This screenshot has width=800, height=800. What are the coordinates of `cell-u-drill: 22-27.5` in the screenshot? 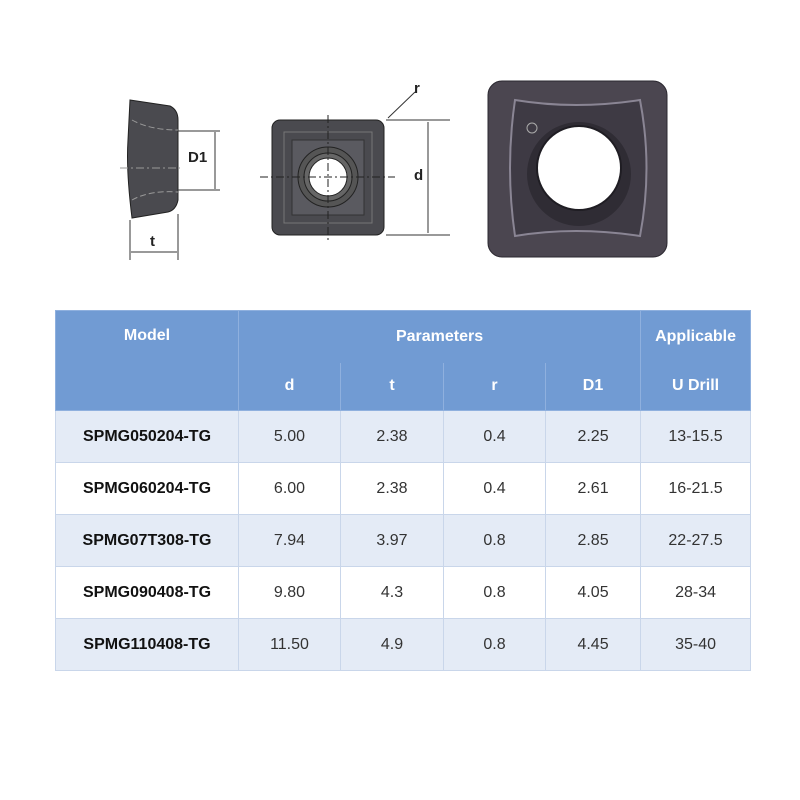 It's located at (696, 540).